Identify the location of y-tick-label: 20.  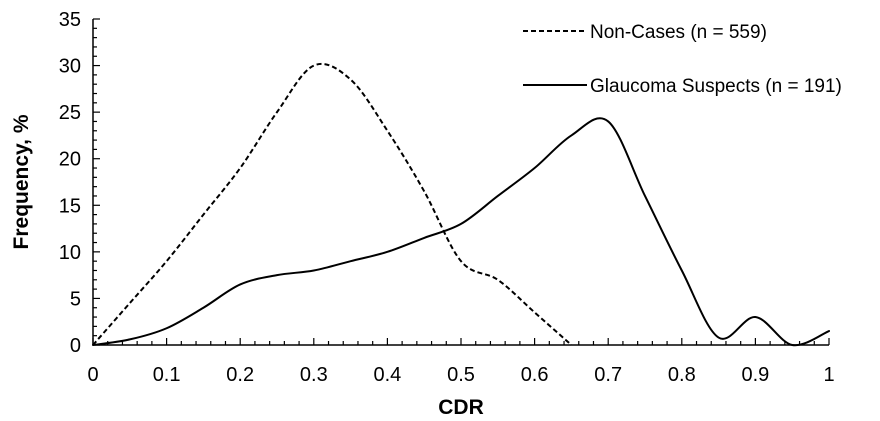
(70, 160).